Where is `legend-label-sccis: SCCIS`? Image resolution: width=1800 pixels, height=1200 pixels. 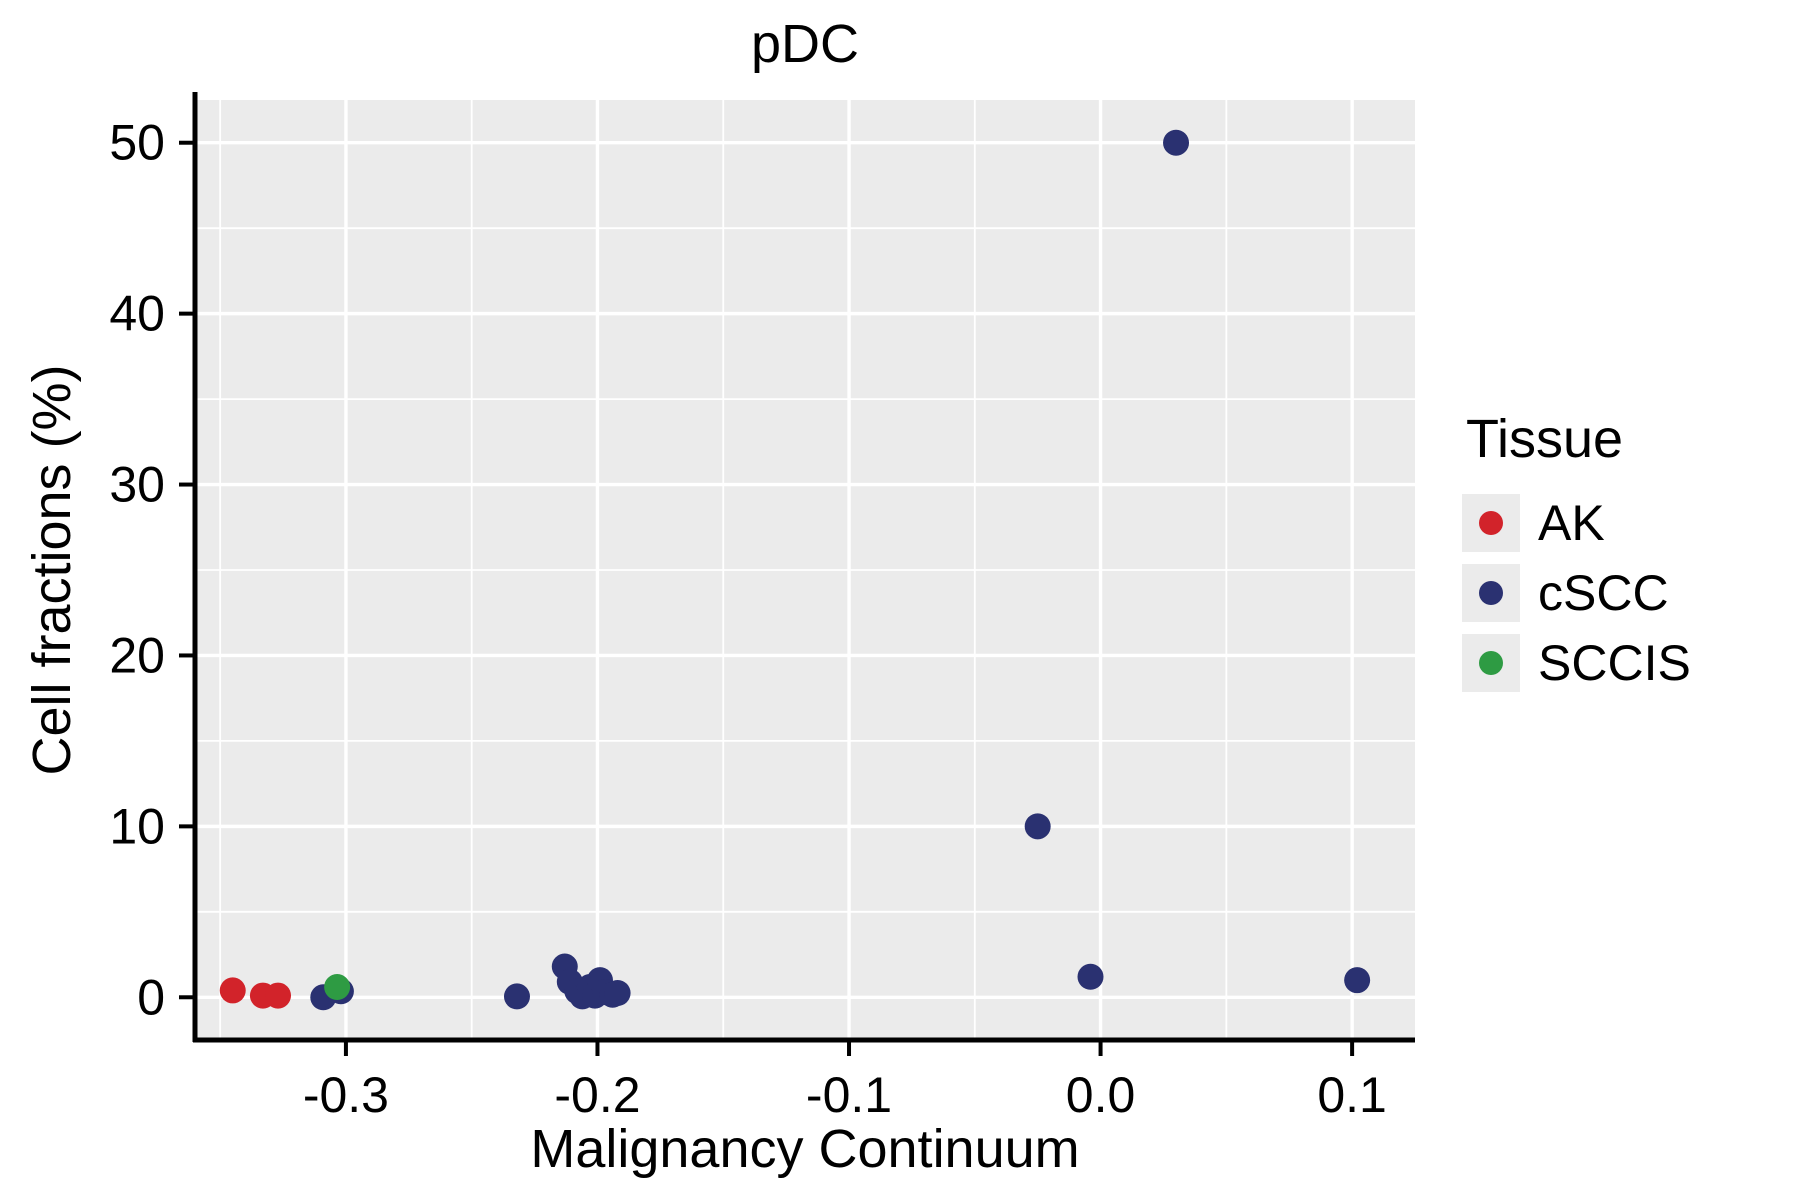
legend-label-sccis: SCCIS is located at coordinates (1614, 663).